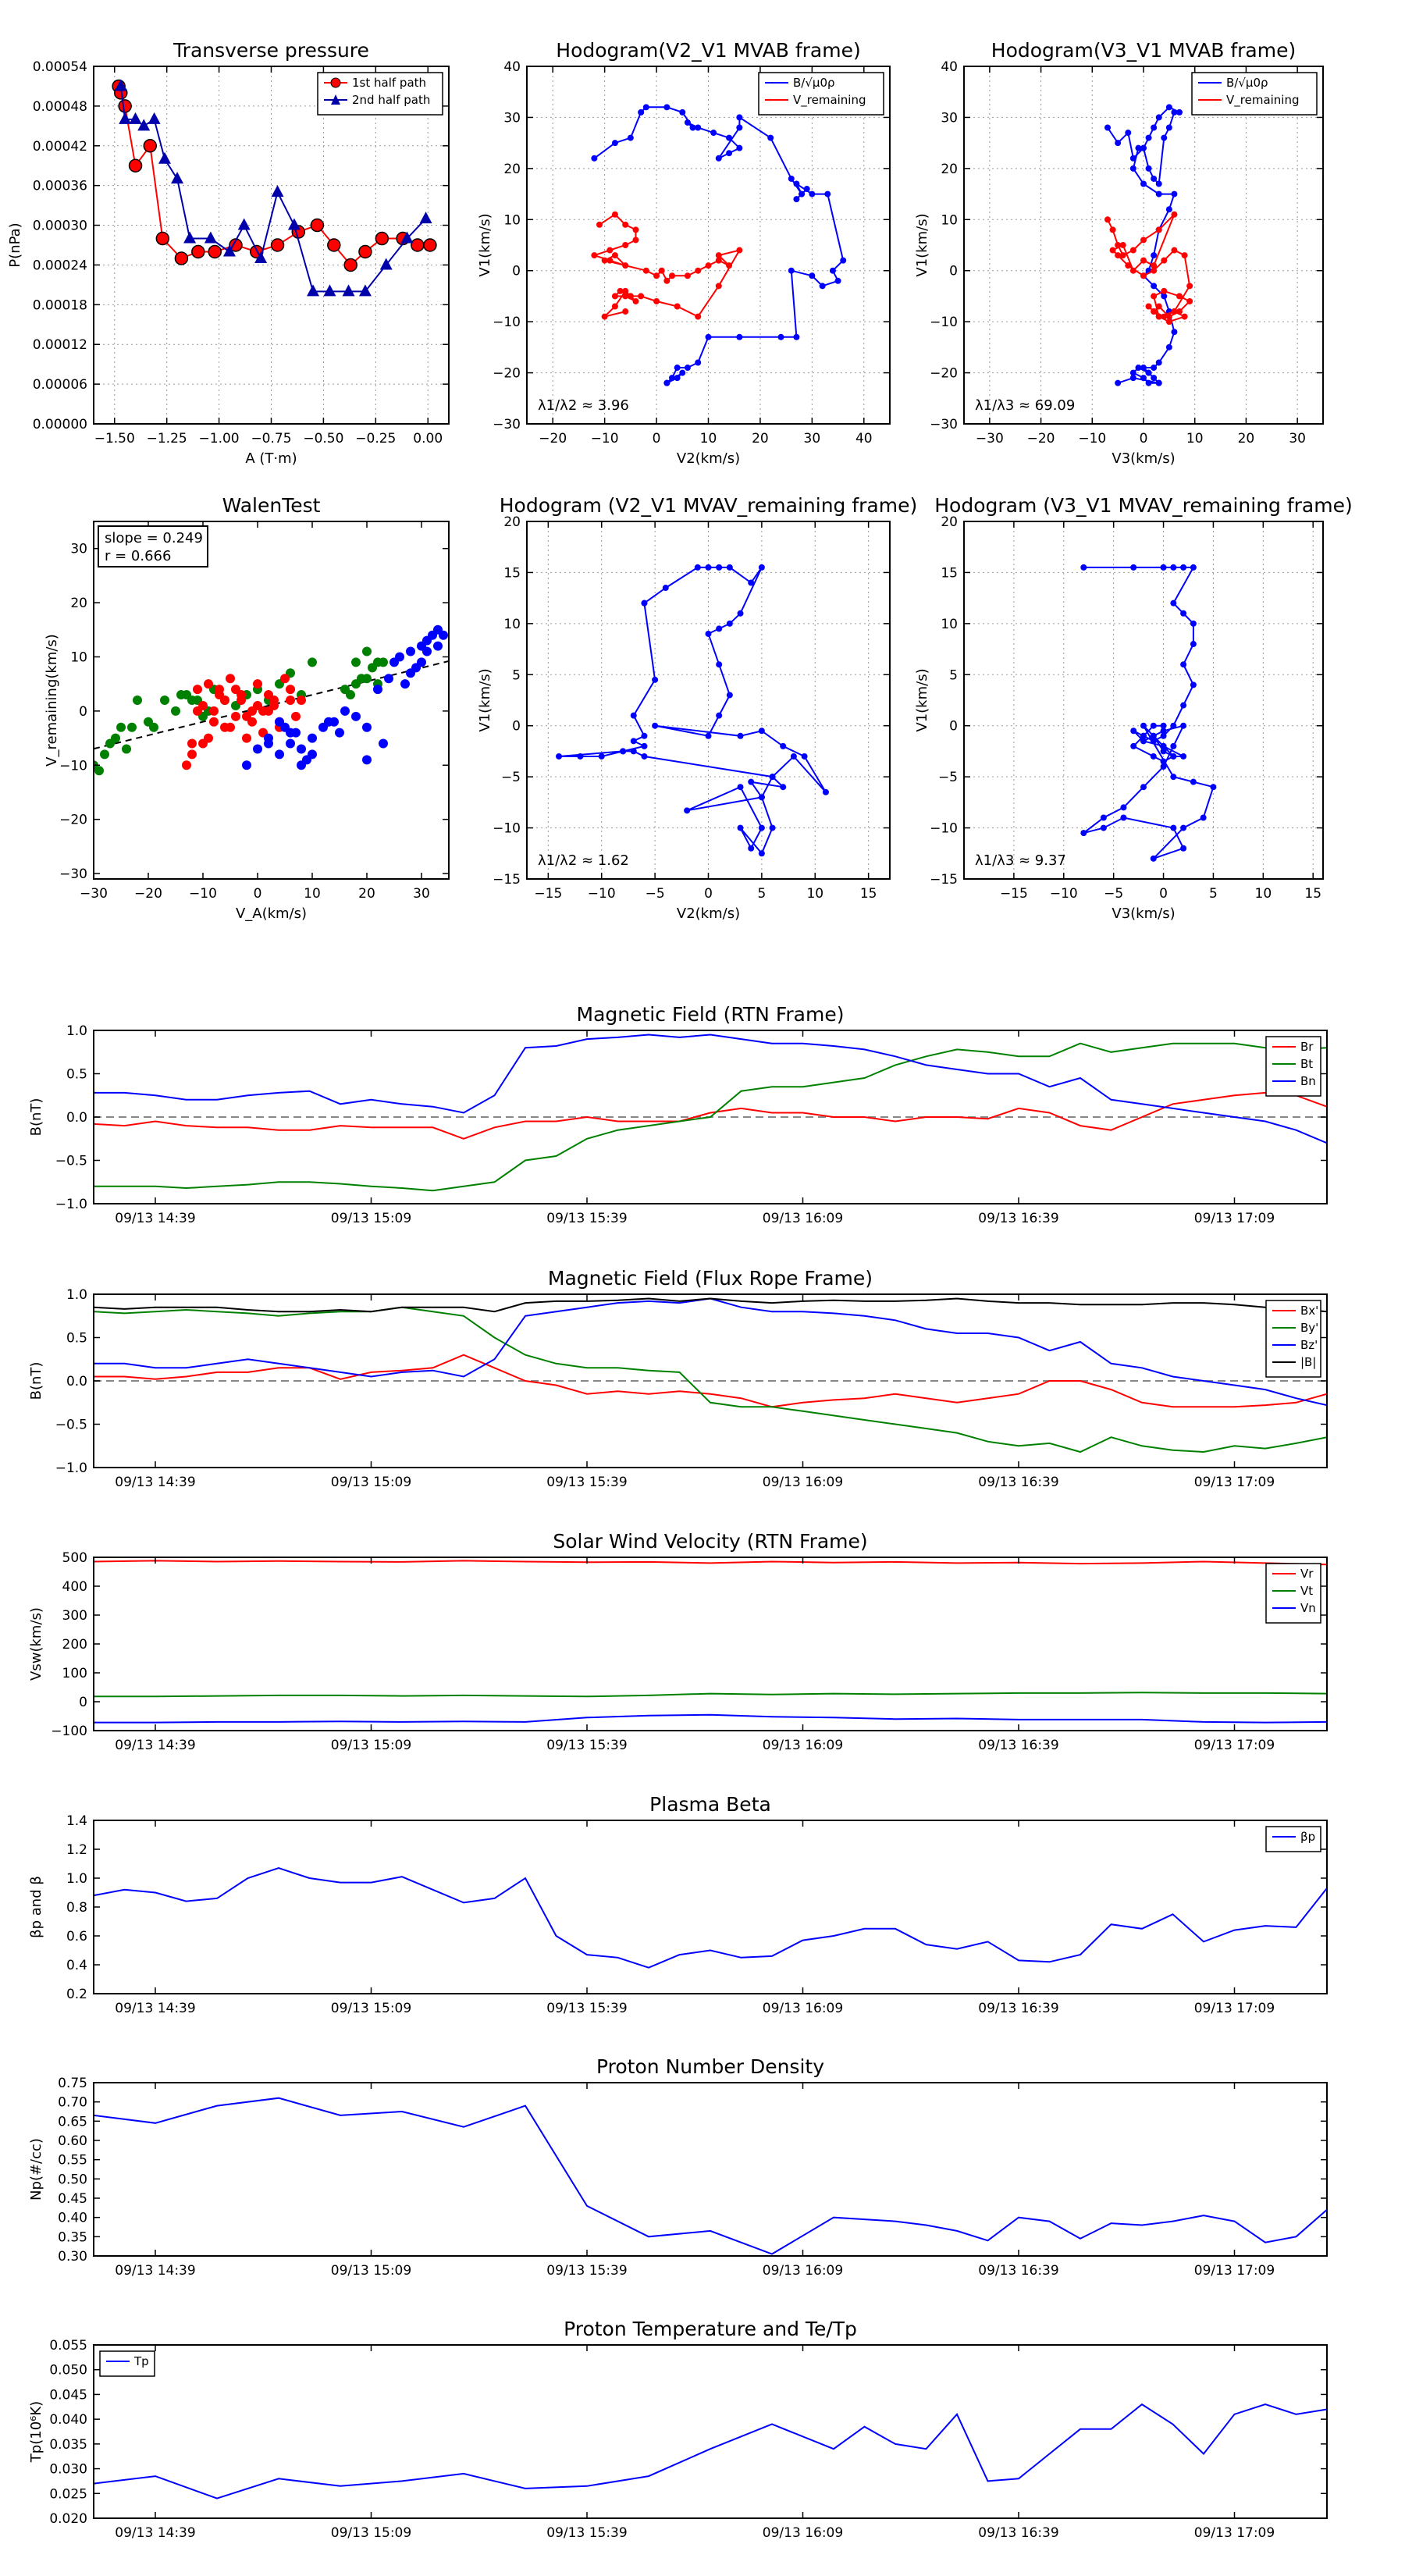 This screenshot has width=1405, height=2576. What do you see at coordinates (94, 894) in the screenshot?
I see `x-tick-label: −30` at bounding box center [94, 894].